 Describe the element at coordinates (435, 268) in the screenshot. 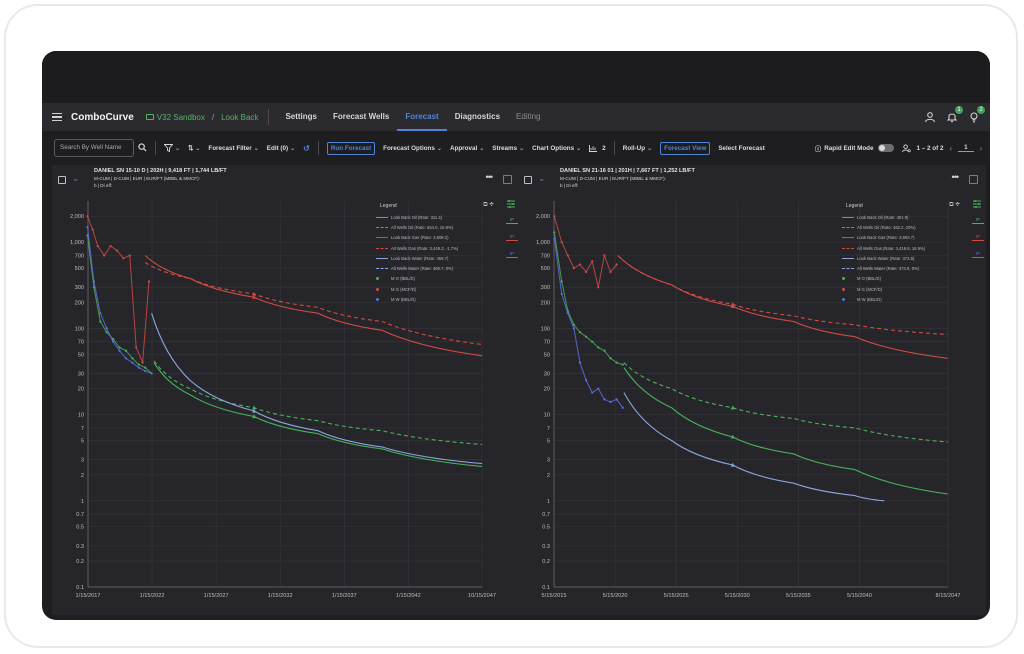

I see `legend-item: All Wells Water (Rate: 469.7, 0%)` at that location.